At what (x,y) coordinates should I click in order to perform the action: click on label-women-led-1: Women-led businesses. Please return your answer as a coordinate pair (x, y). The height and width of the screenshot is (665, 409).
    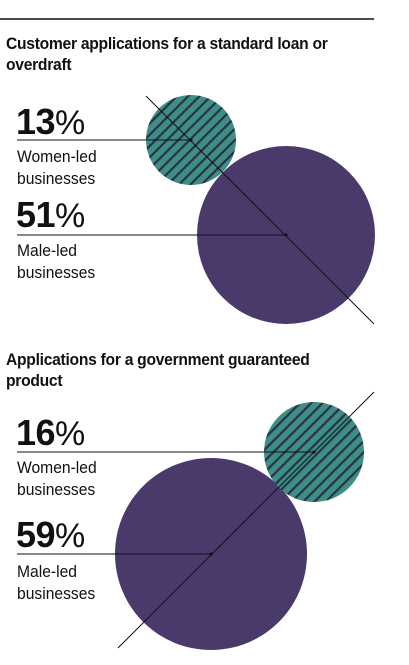
    Looking at the image, I should click on (57, 167).